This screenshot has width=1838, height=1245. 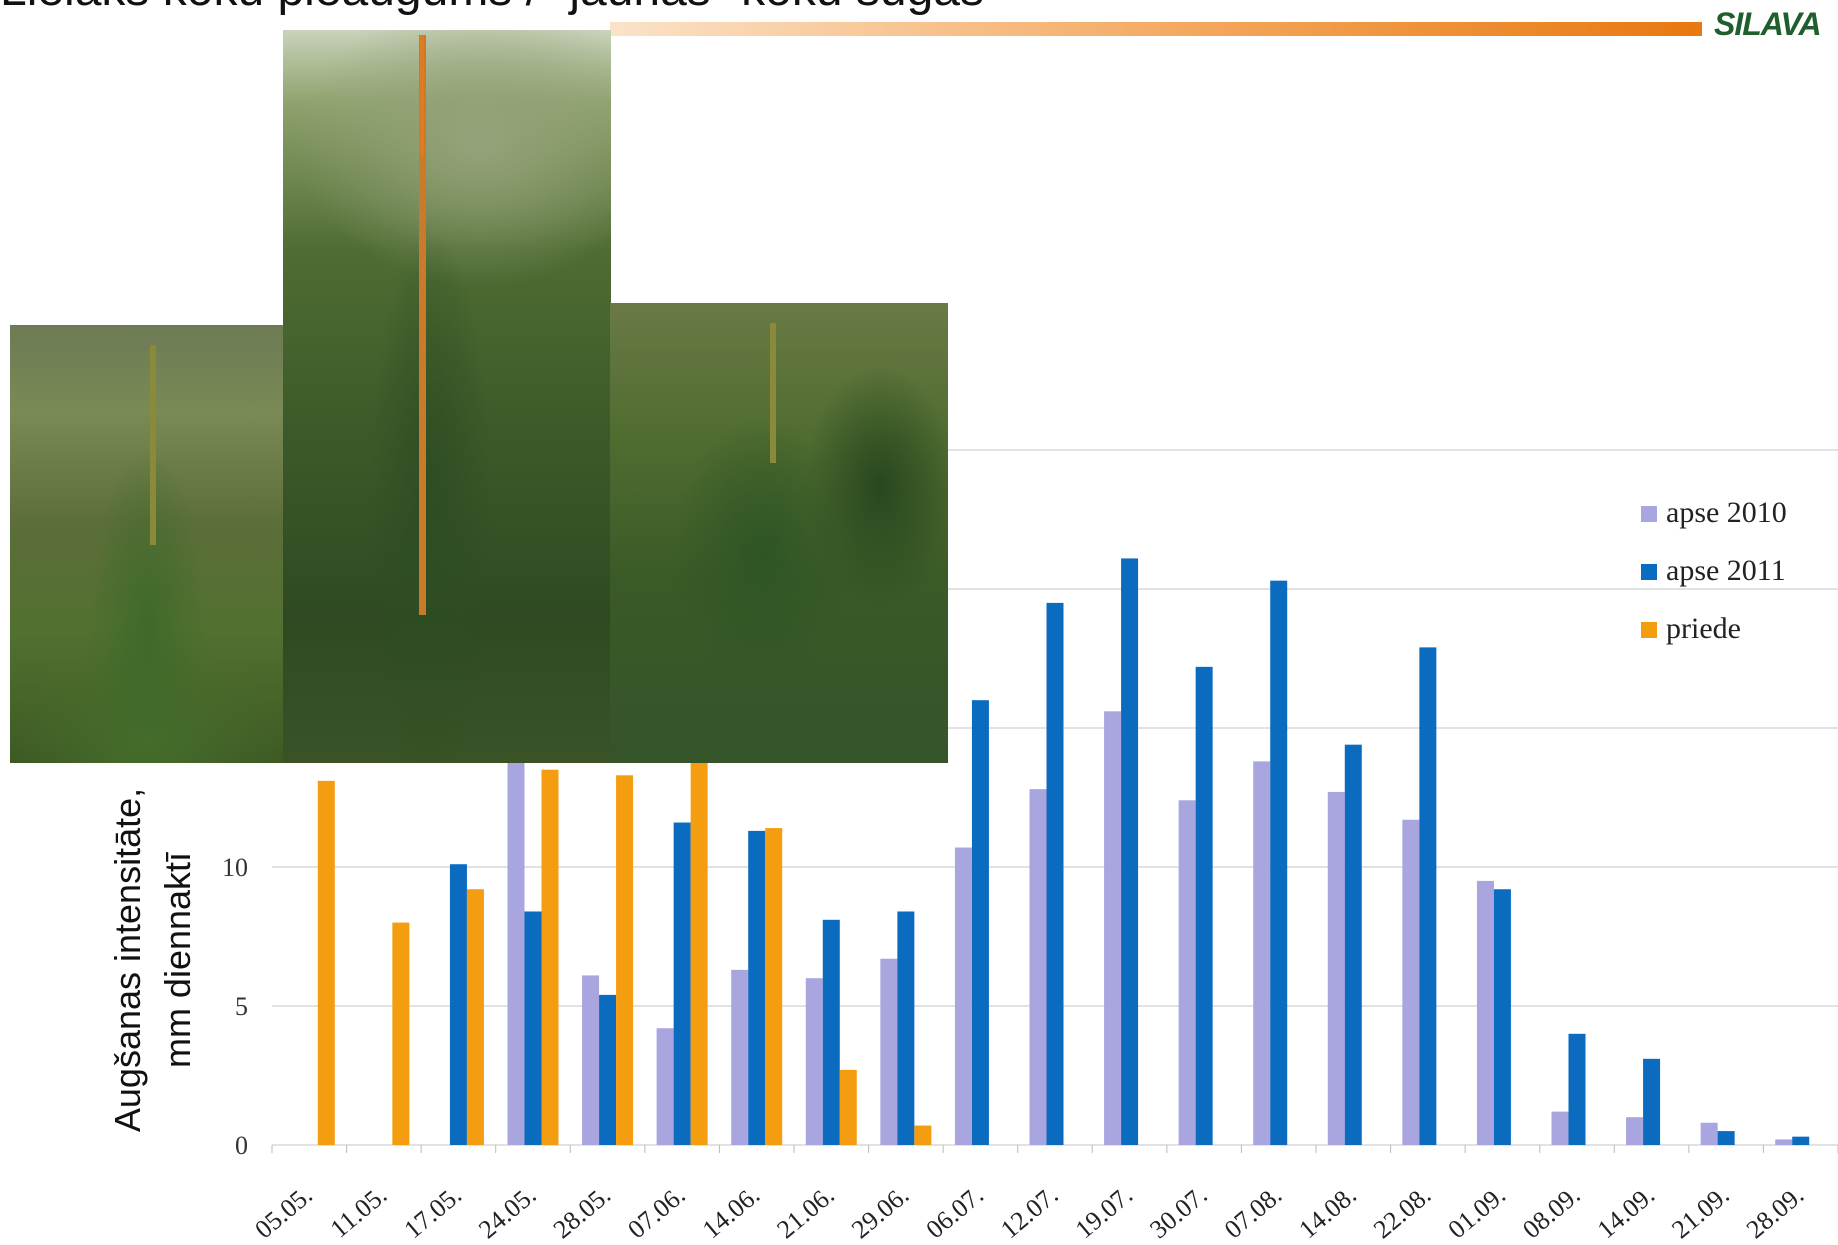 What do you see at coordinates (1502, 1017) in the screenshot?
I see `bar-apse-2011-01.09.` at bounding box center [1502, 1017].